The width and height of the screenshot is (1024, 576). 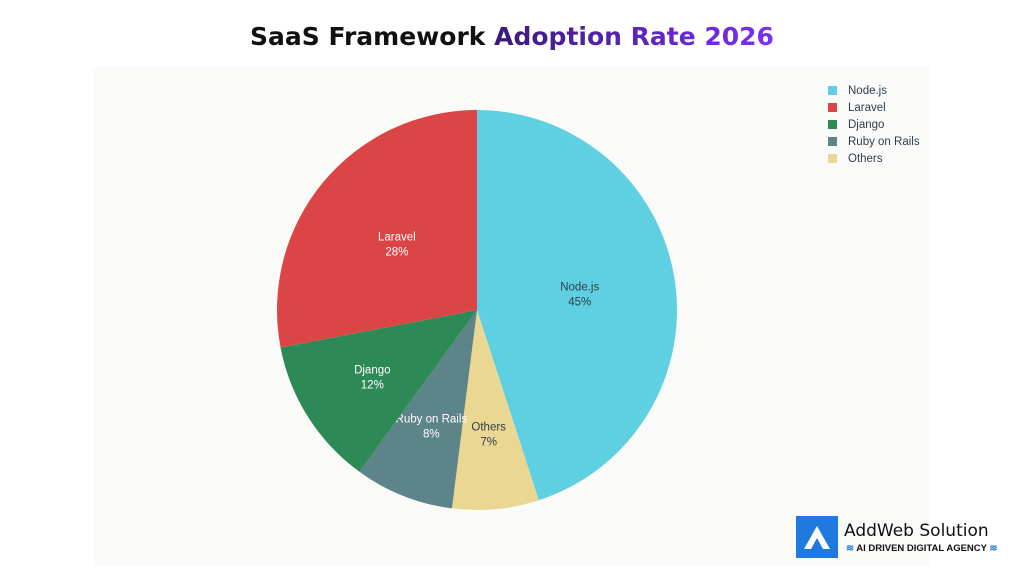 I want to click on legend-label: Node.js, so click(x=867, y=90).